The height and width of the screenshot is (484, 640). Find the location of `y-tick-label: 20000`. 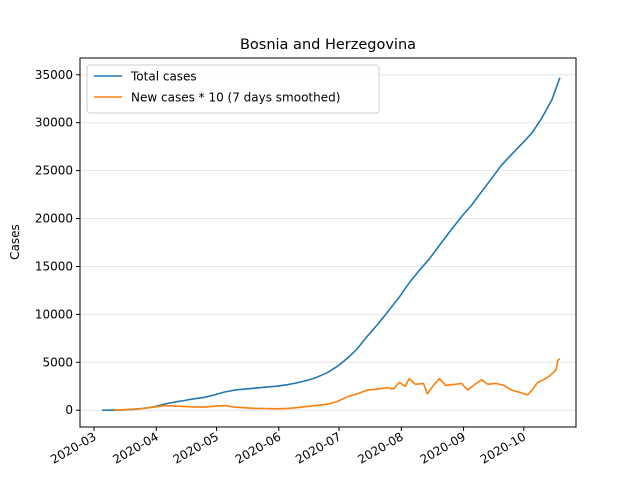

y-tick-label: 20000 is located at coordinates (54, 219).